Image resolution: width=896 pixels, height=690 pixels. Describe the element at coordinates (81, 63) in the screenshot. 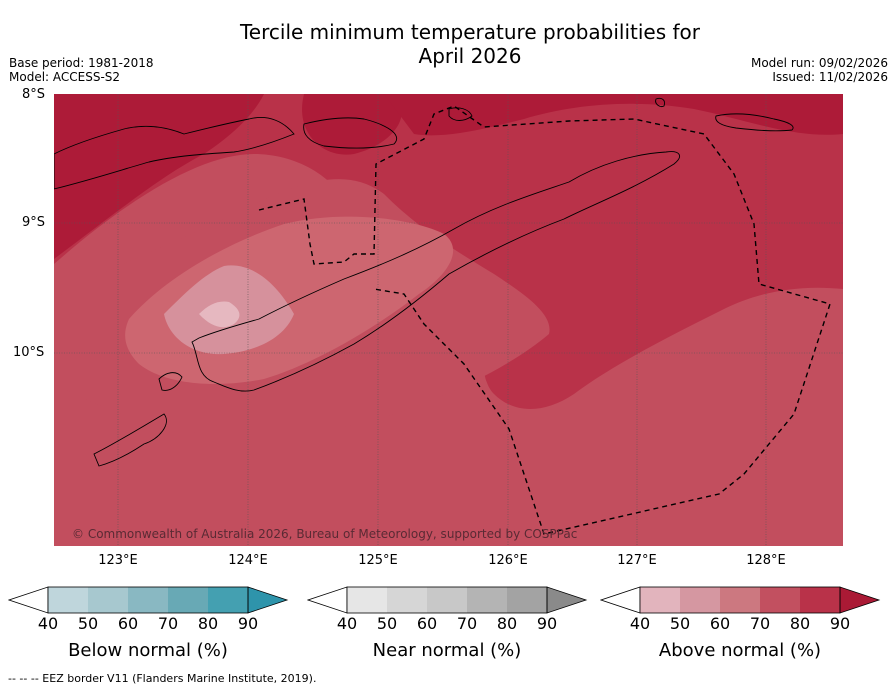

I see `base-period: Base period: 1981-2018` at that location.